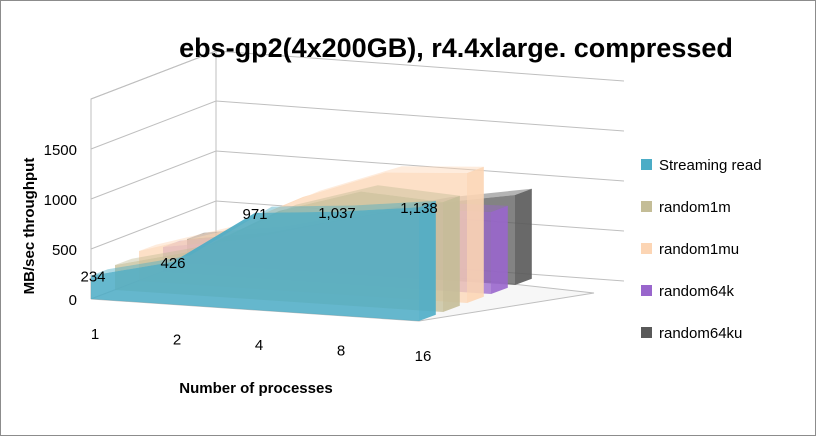  What do you see at coordinates (695, 207) in the screenshot?
I see `legend-label: random1m` at bounding box center [695, 207].